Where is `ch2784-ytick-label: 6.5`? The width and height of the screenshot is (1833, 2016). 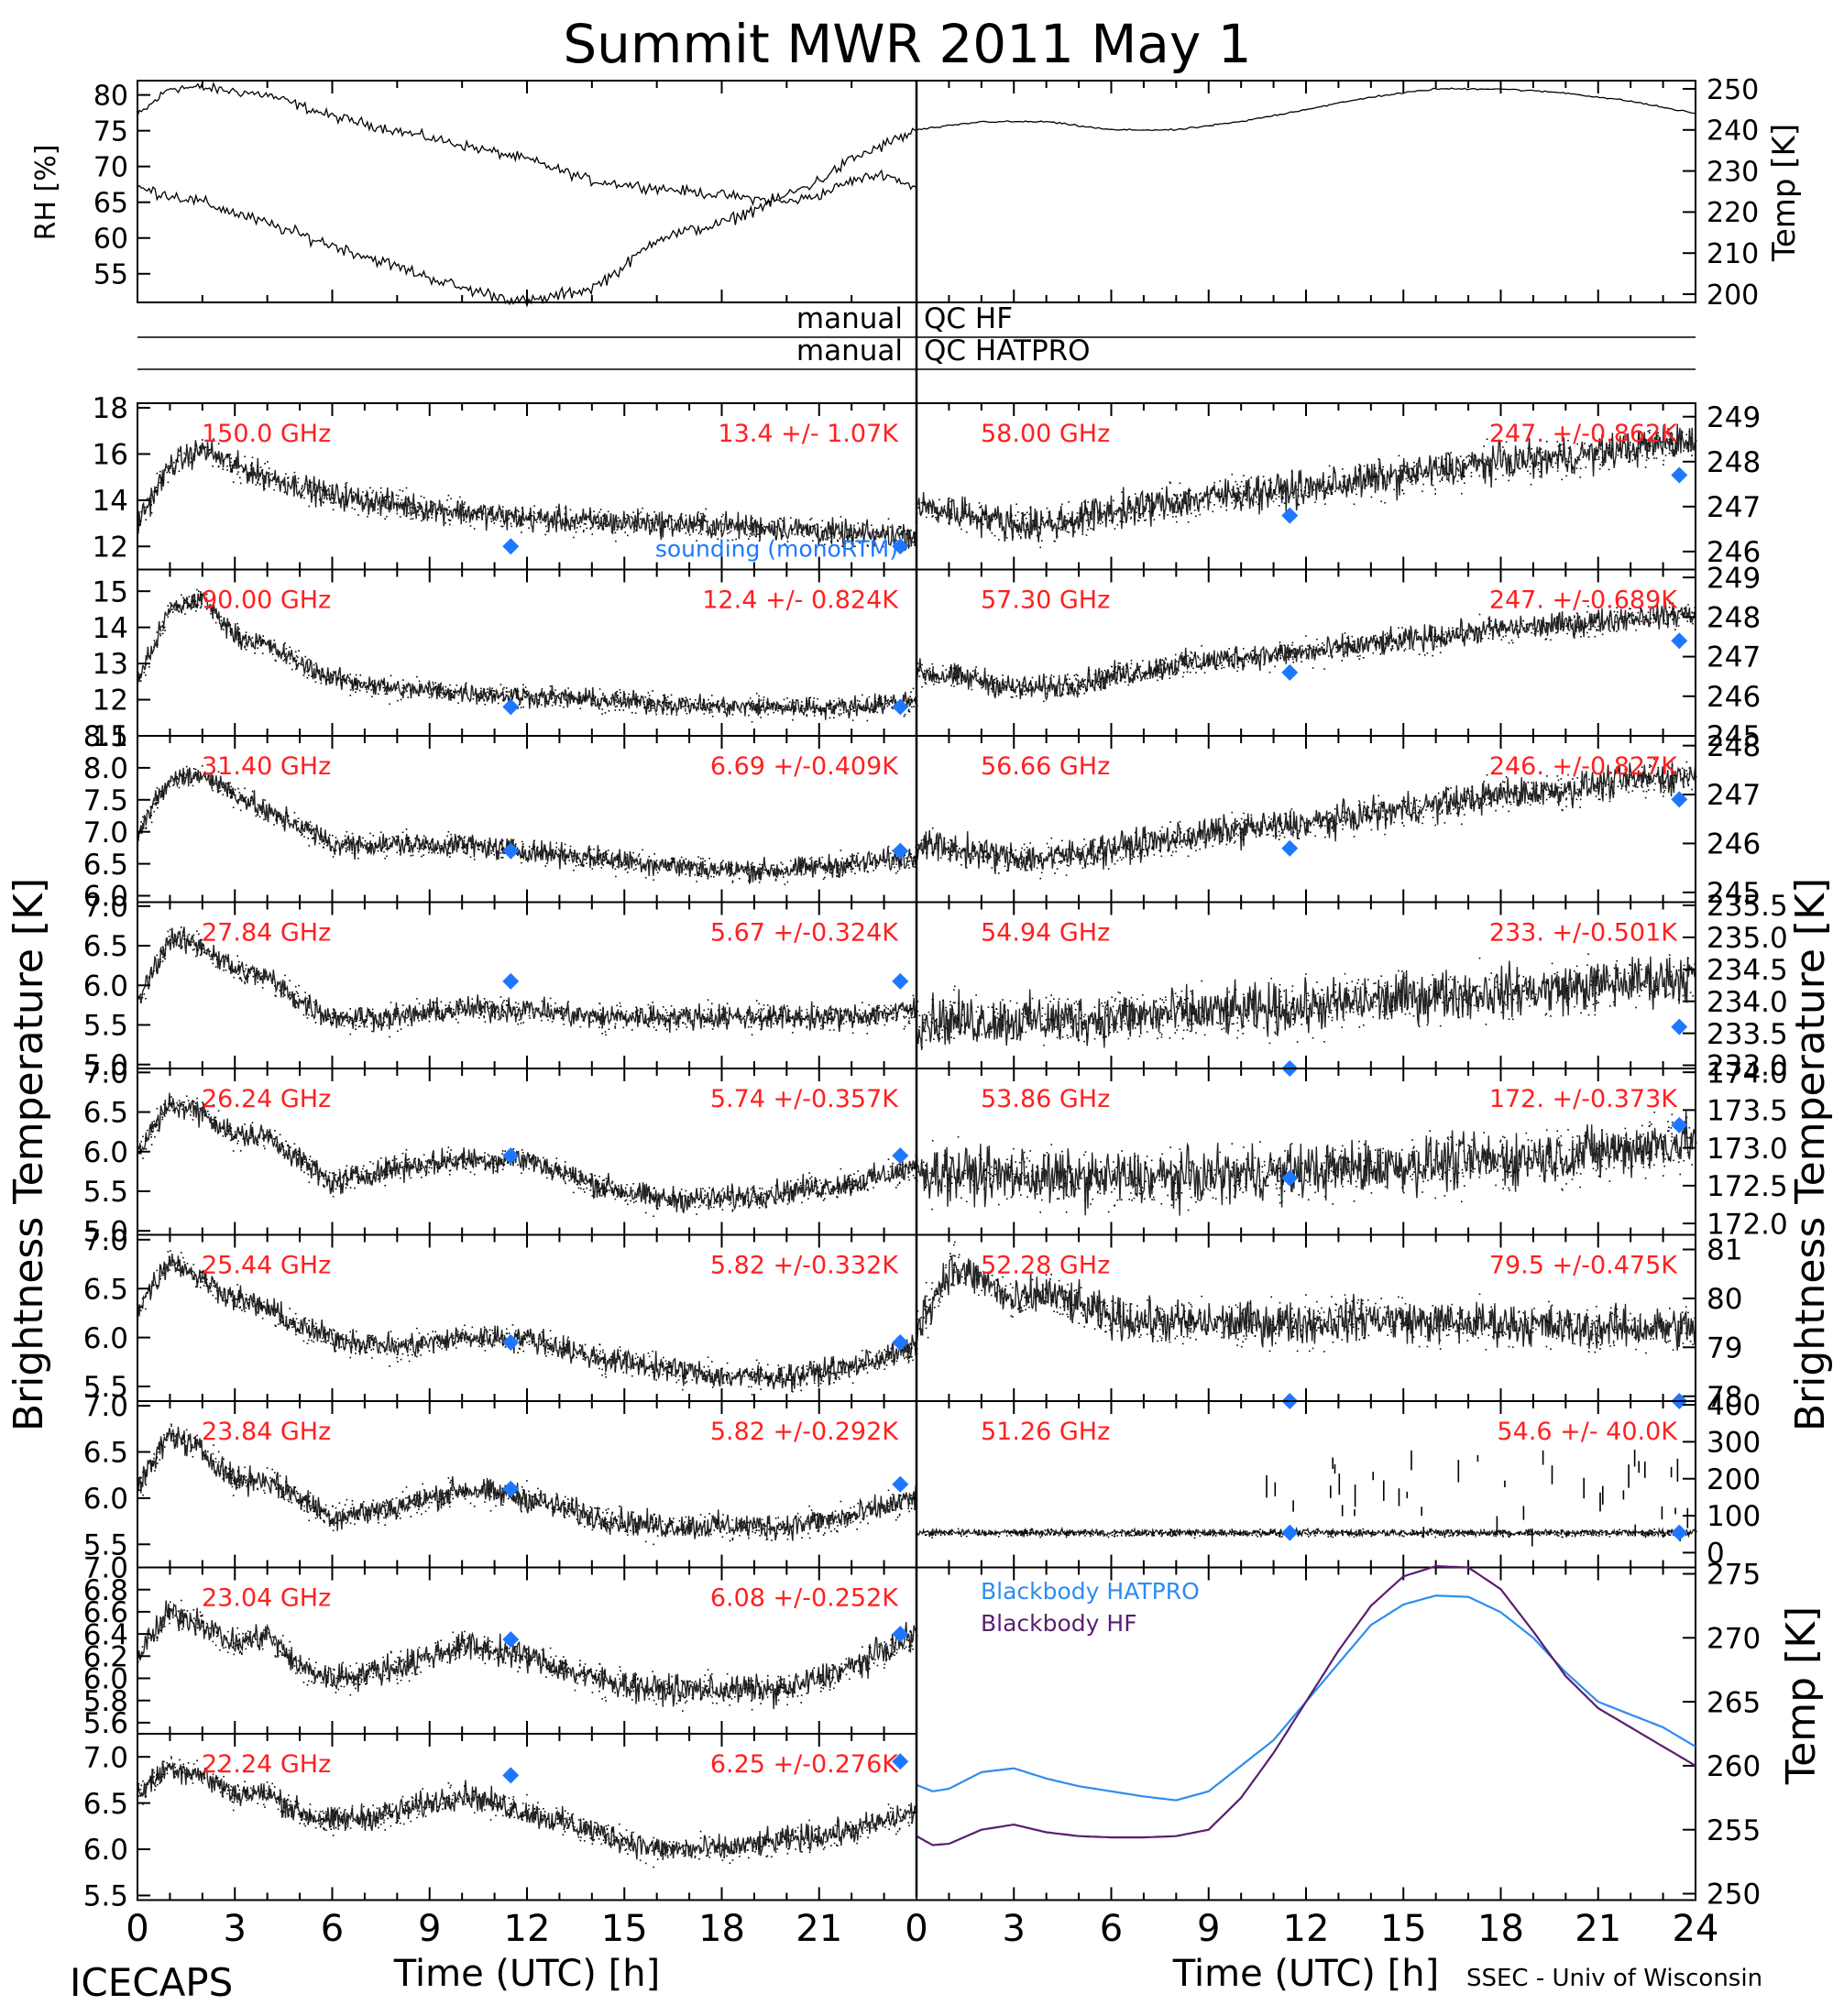 ch2784-ytick-label: 6.5 is located at coordinates (105, 946).